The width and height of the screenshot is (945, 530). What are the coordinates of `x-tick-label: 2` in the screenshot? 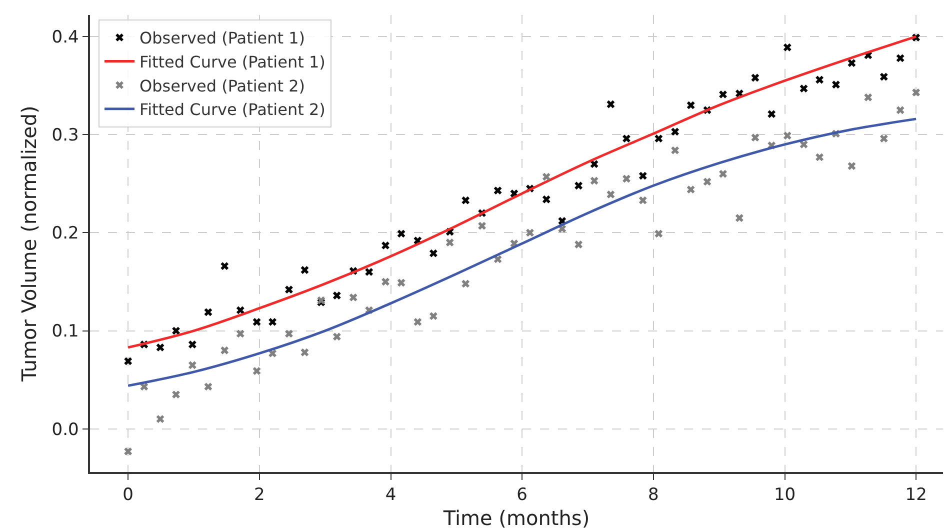 It's located at (259, 495).